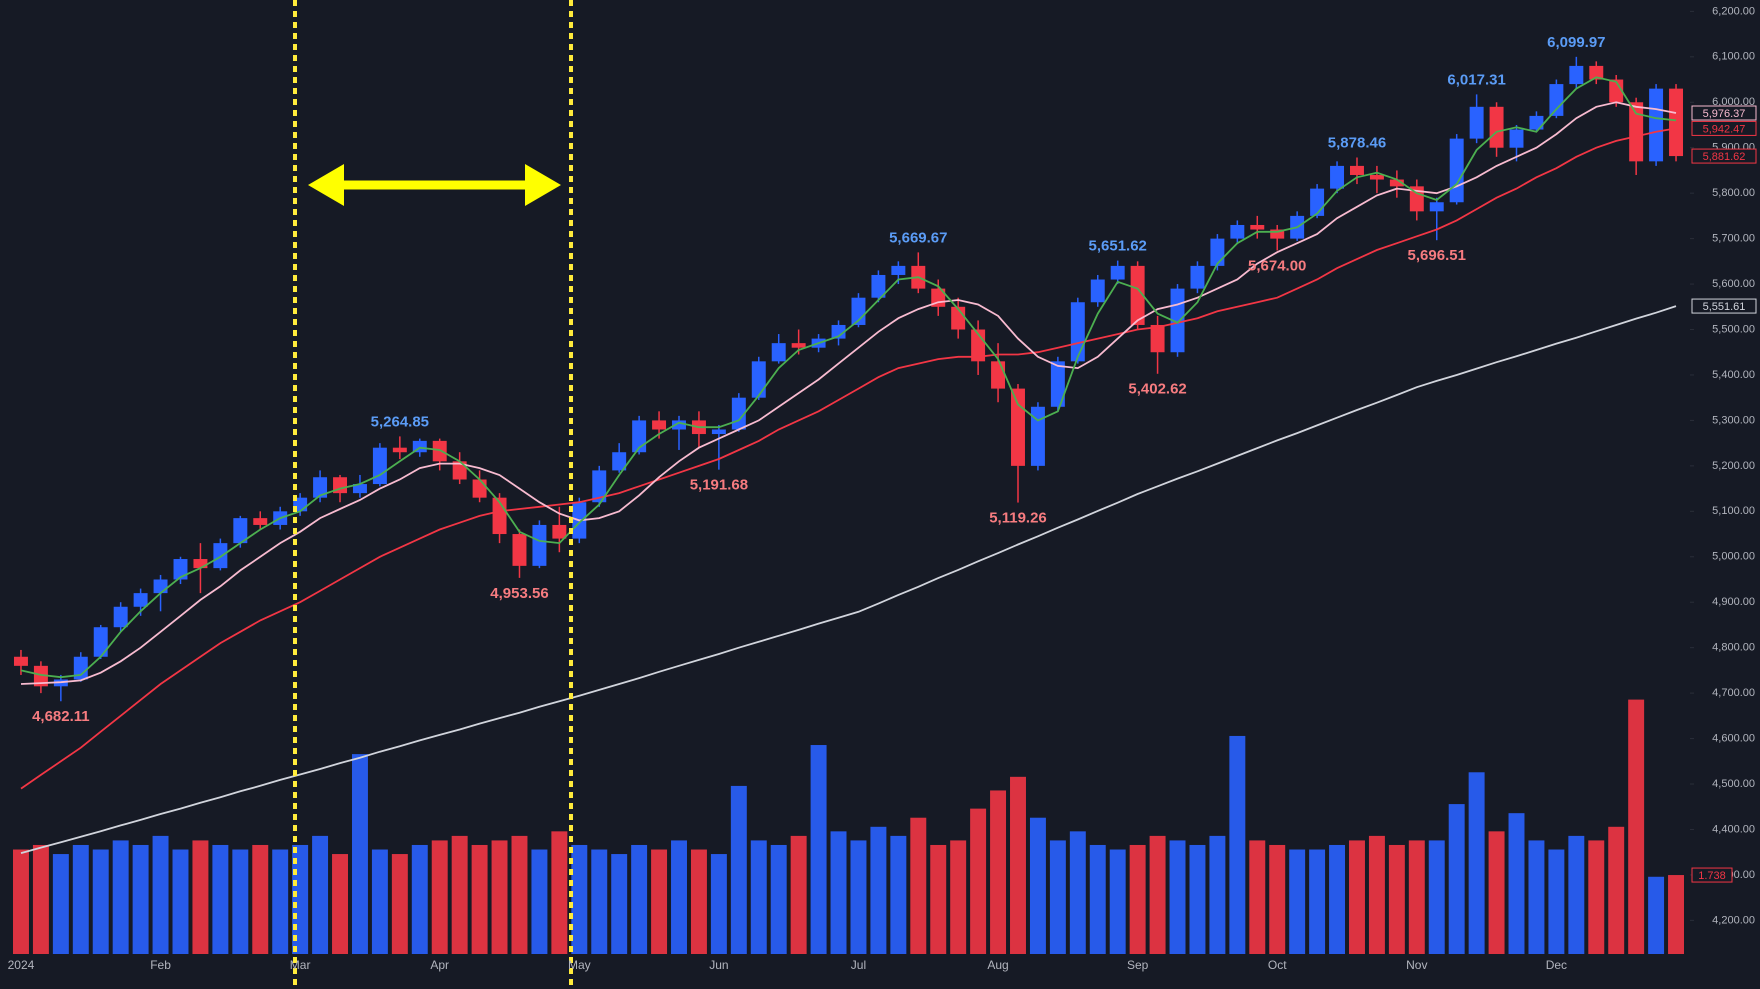  Describe the element at coordinates (719, 485) in the screenshot. I see `price-annotation: 5,191.68` at that location.